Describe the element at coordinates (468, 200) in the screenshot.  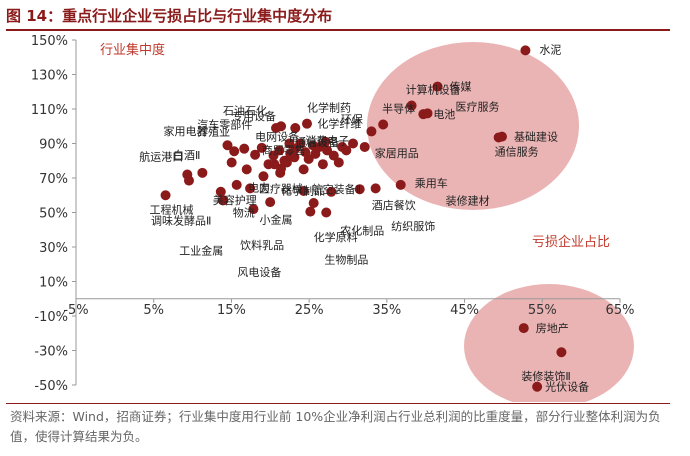
I see `point-label: 装修建材` at that location.